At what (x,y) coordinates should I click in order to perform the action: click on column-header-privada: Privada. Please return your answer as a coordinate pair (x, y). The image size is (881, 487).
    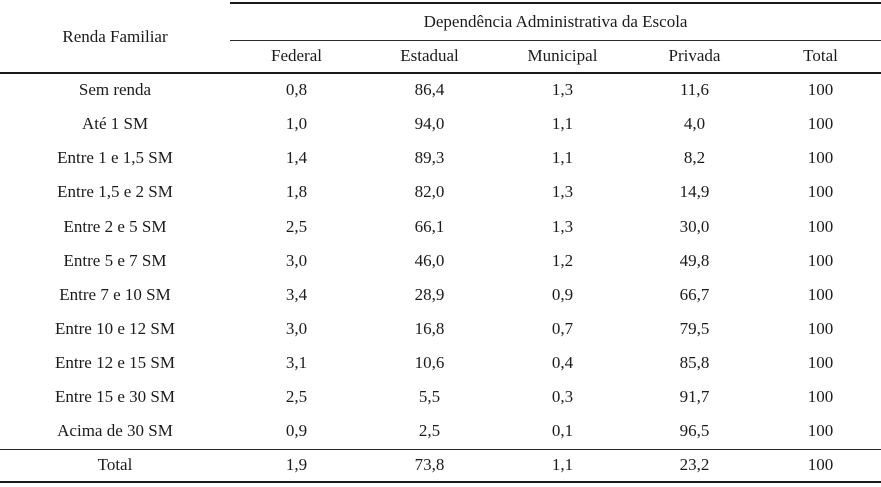
    Looking at the image, I should click on (694, 57).